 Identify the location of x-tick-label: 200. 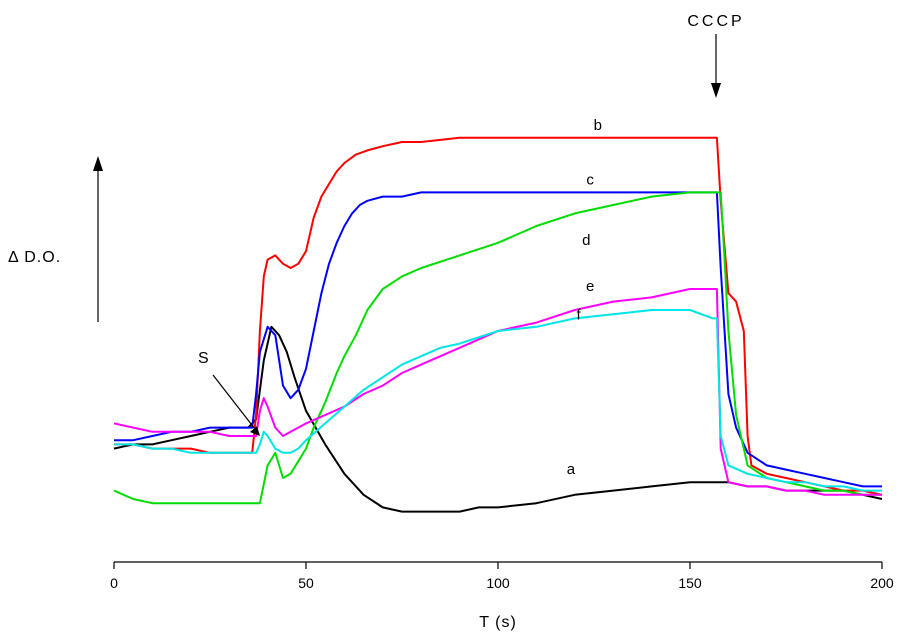
(882, 583).